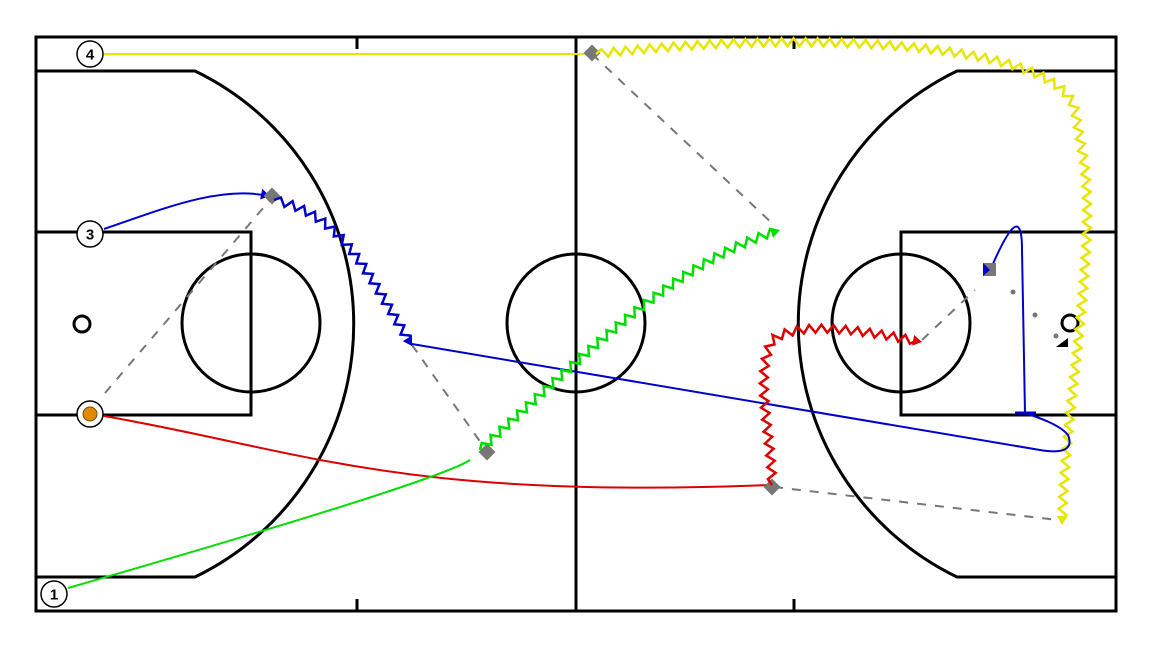 This screenshot has height=648, width=1152. I want to click on player-marker: 4, so click(90, 54).